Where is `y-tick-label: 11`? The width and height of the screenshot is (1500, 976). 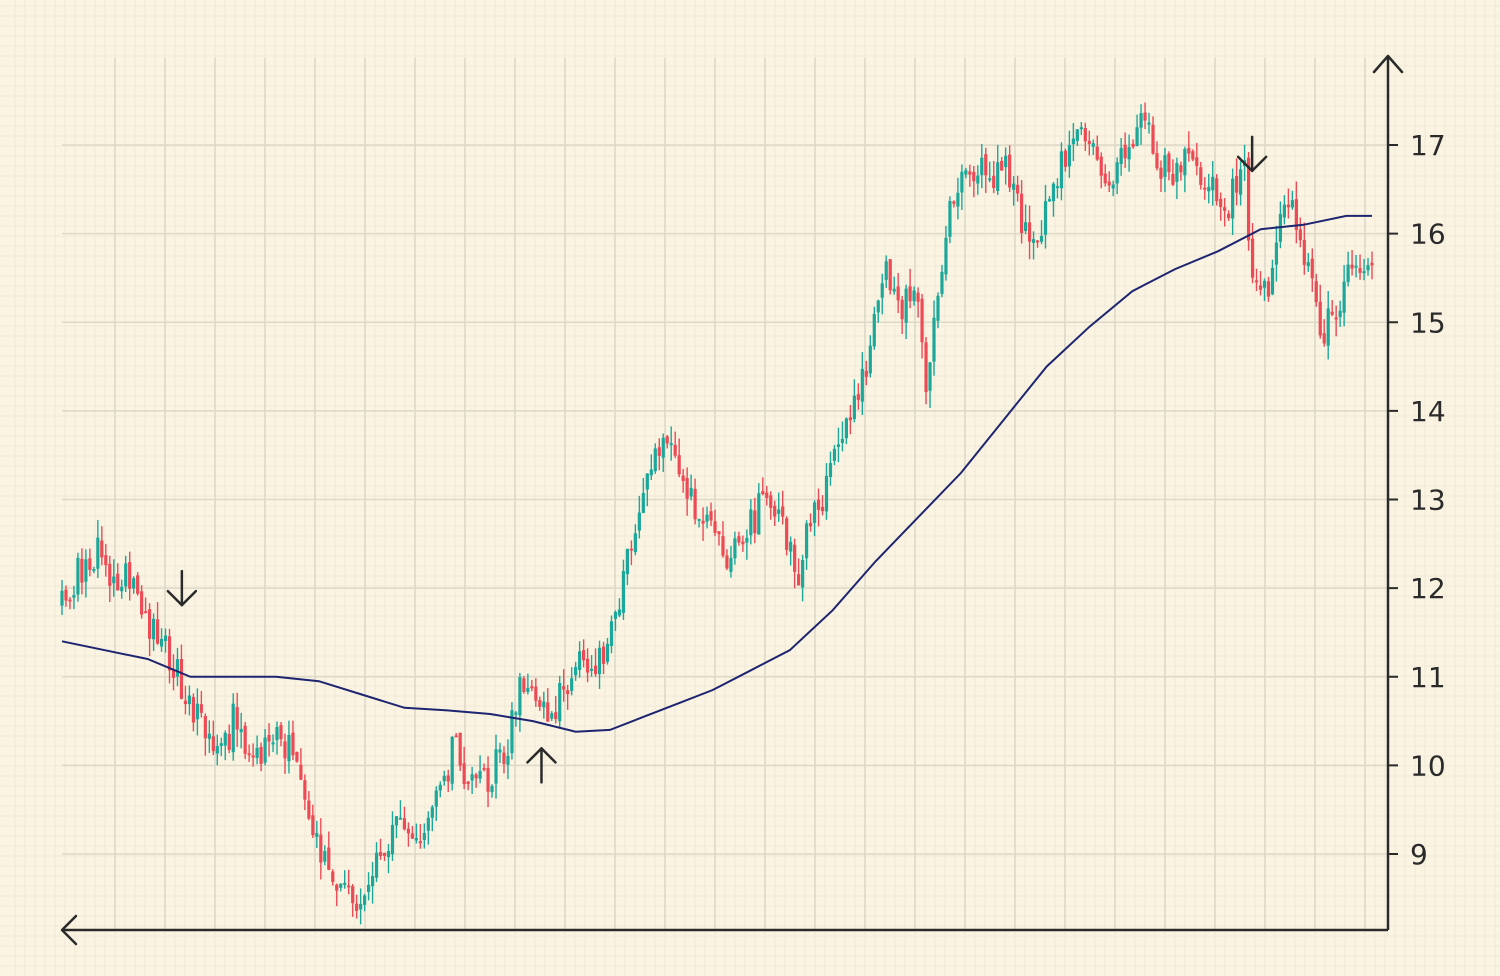 y-tick-label: 11 is located at coordinates (1428, 677).